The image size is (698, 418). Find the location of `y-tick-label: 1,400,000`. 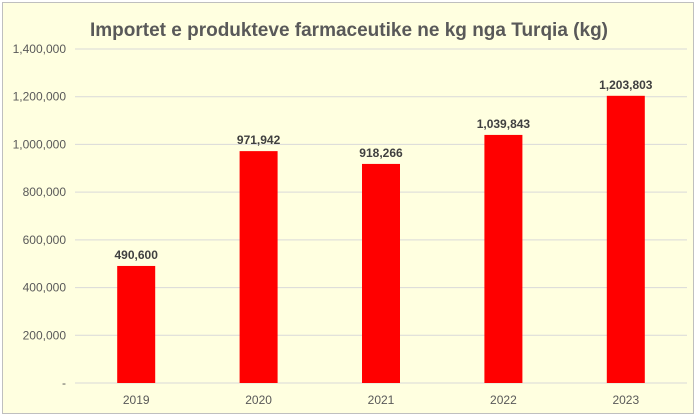

y-tick-label: 1,400,000 is located at coordinates (40, 49).